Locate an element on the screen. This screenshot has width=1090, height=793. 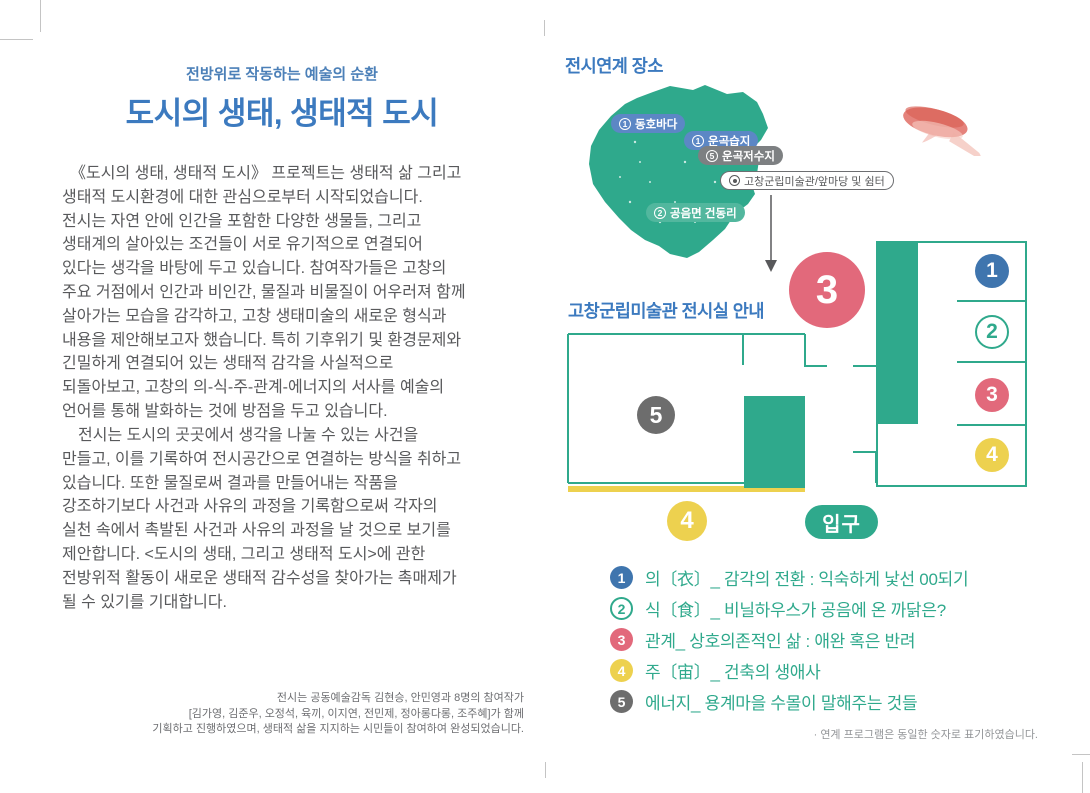
section-heading-linked-places: 전시연계 장소 is located at coordinates (614, 66).